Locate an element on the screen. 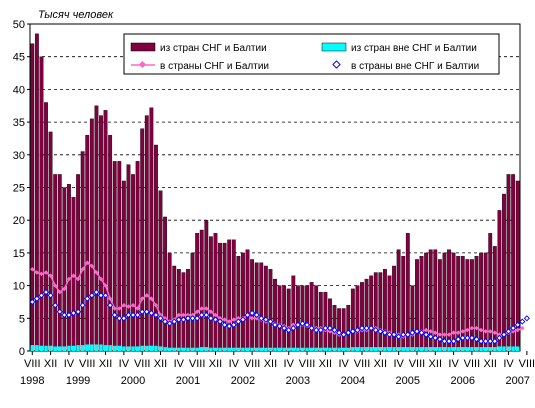 The height and width of the screenshot is (408, 535). year-label: 1999 is located at coordinates (78, 381).